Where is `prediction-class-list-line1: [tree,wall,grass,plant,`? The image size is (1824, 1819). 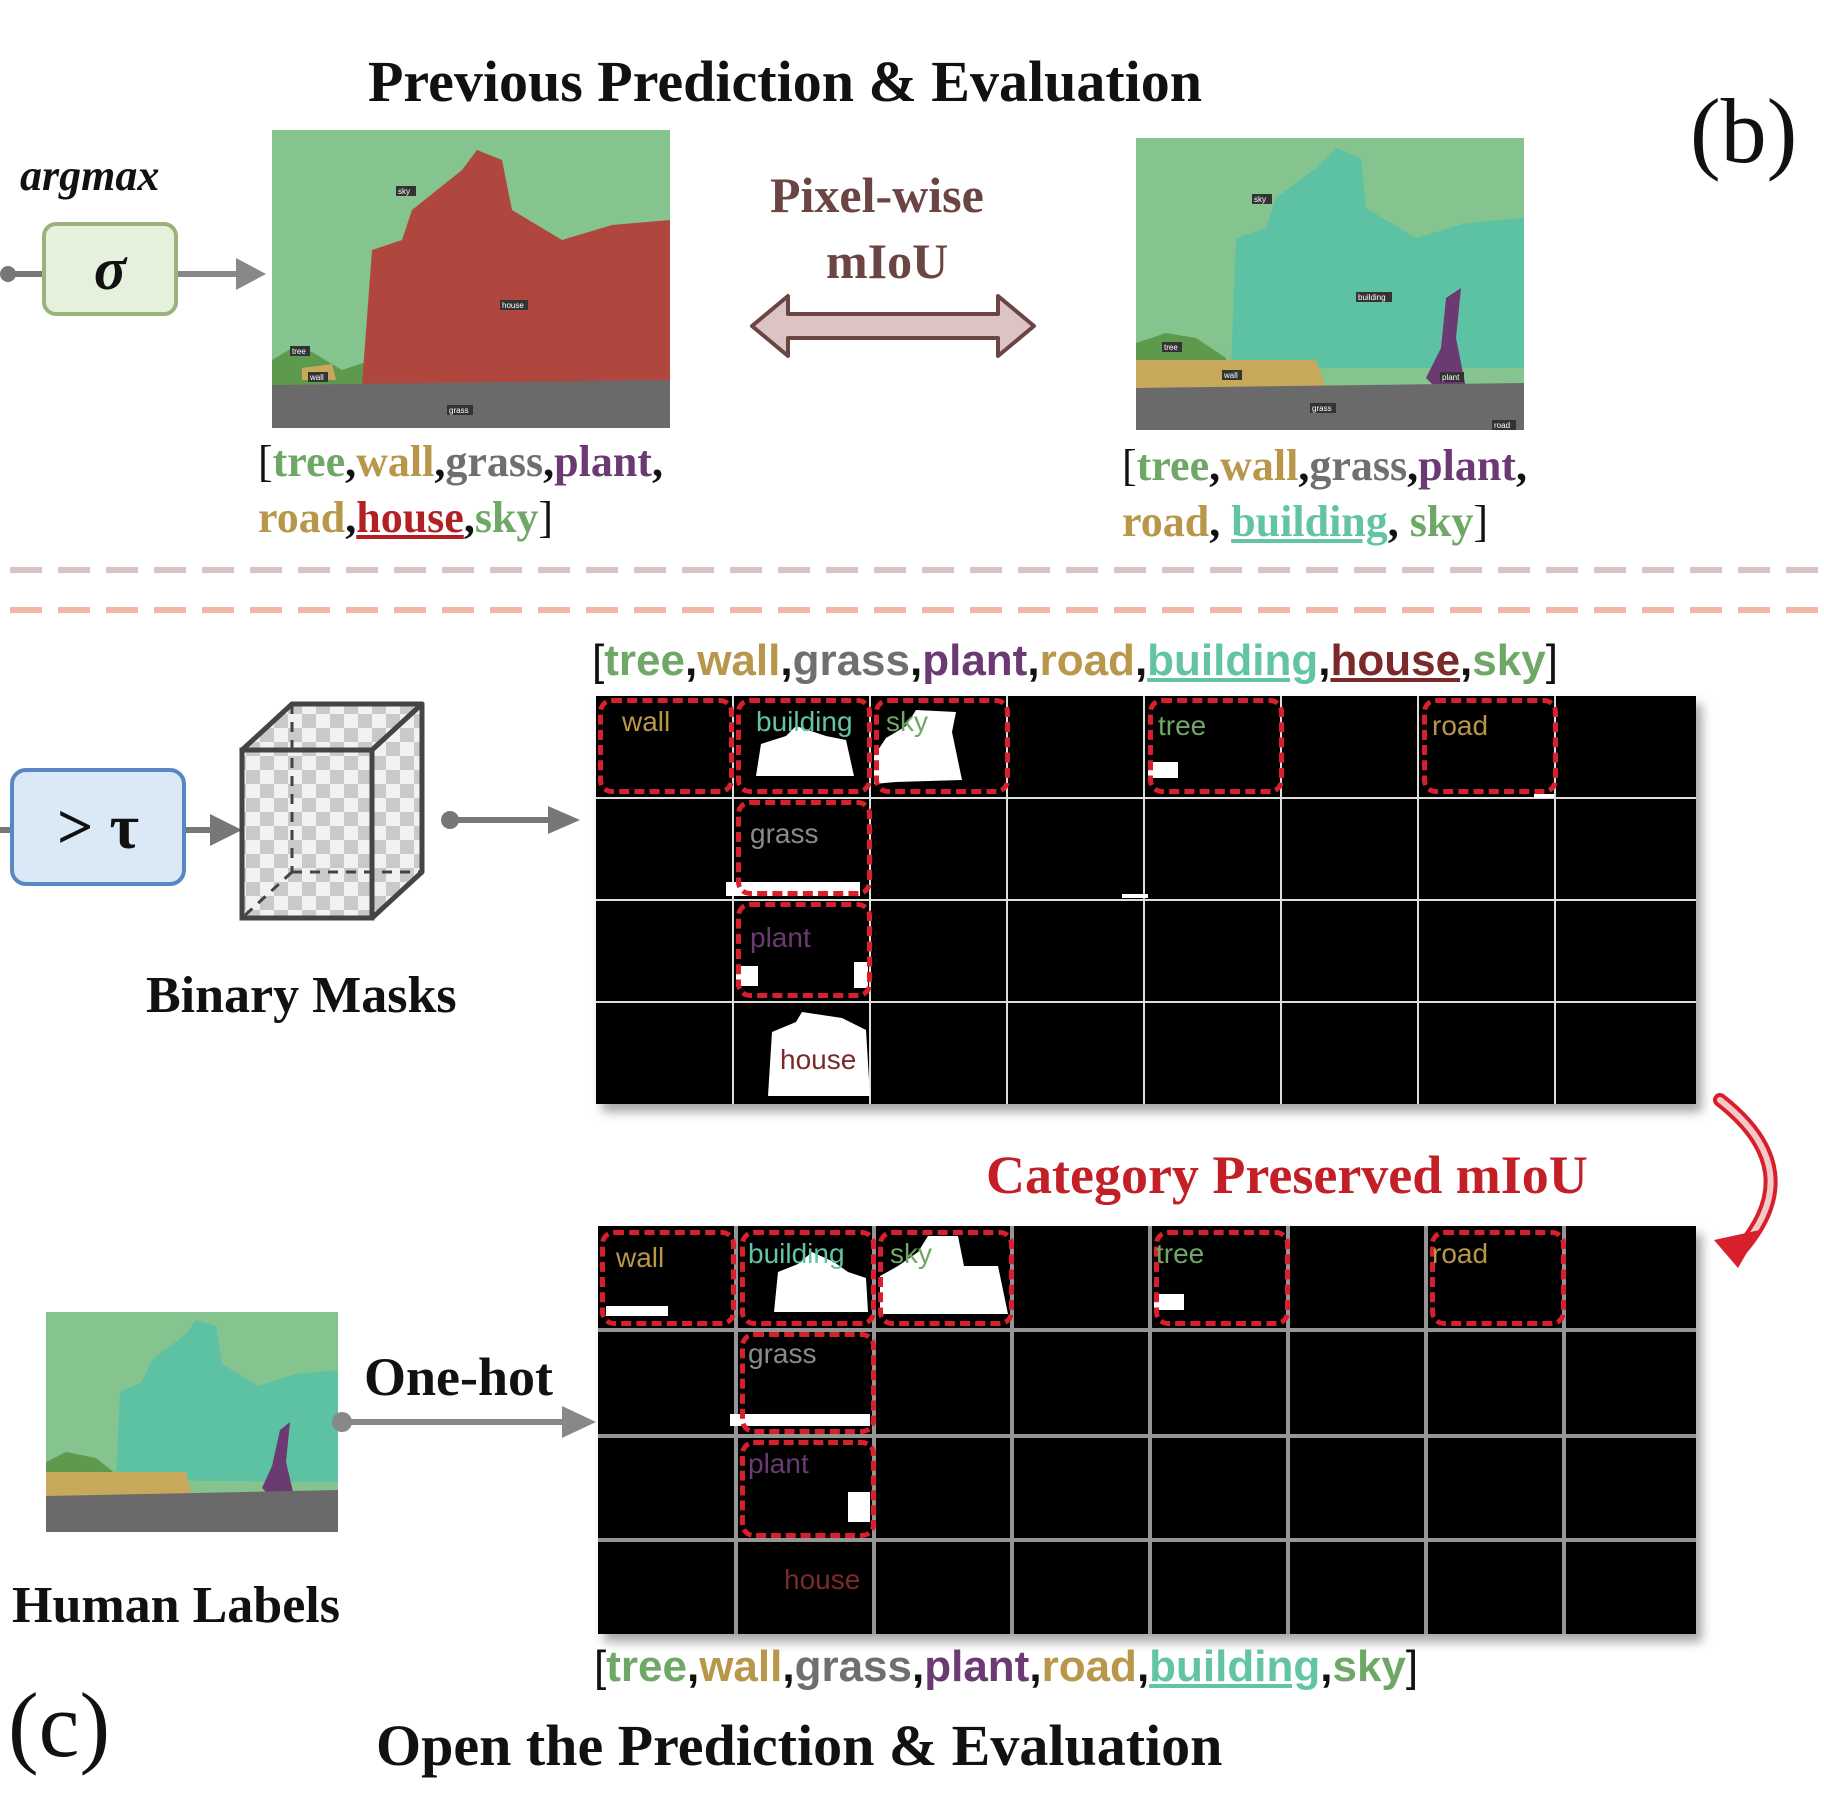 prediction-class-list-line1: [tree,wall,grass,plant, is located at coordinates (460, 461).